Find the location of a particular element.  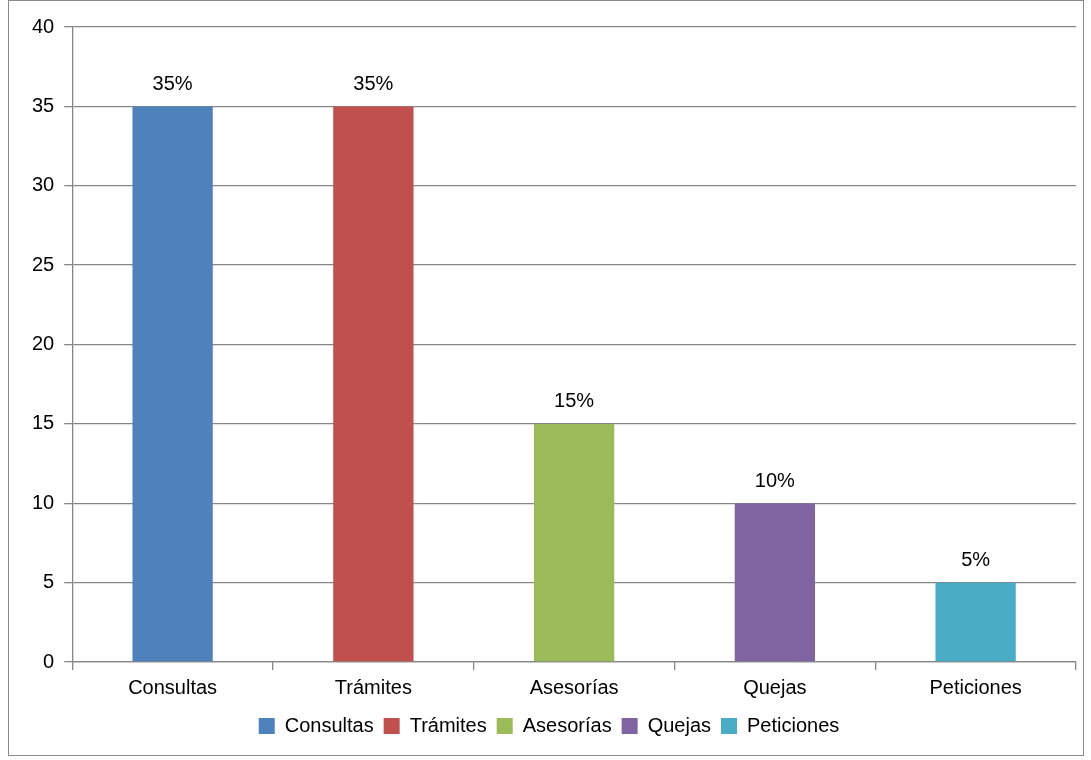

legend-label: Quejas is located at coordinates (679, 724).